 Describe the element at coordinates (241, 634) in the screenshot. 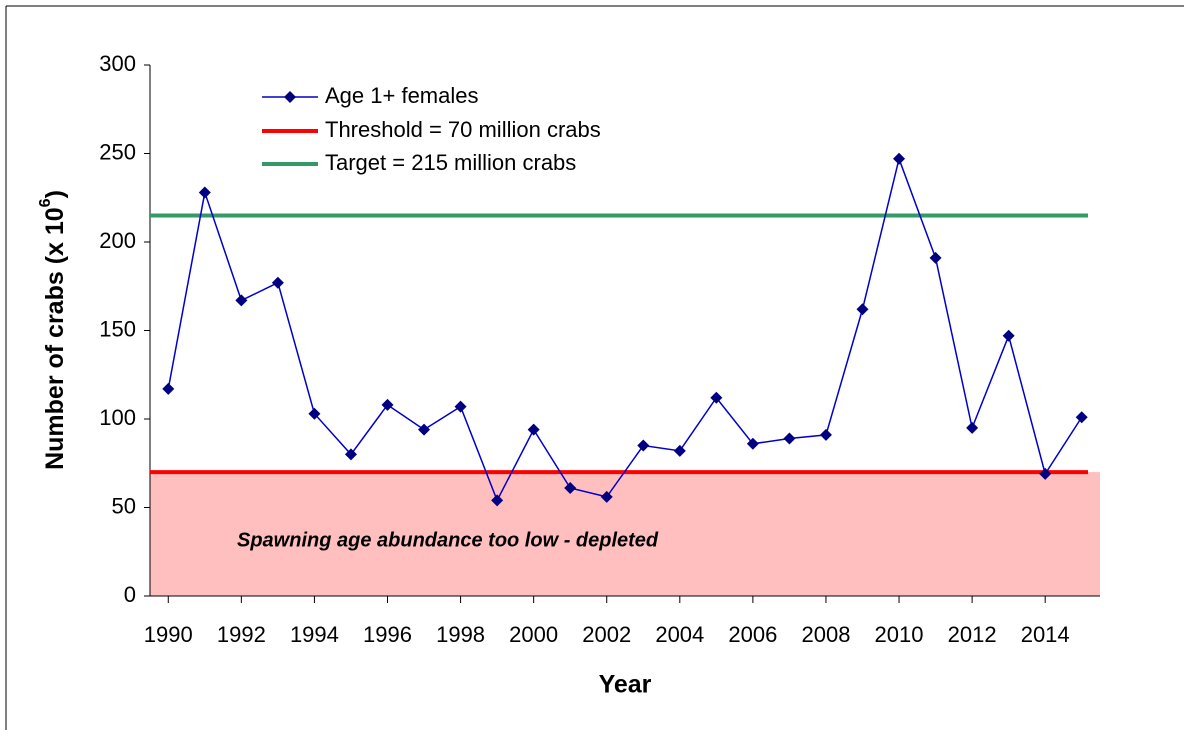

I see `x-tick-label: 1992` at that location.